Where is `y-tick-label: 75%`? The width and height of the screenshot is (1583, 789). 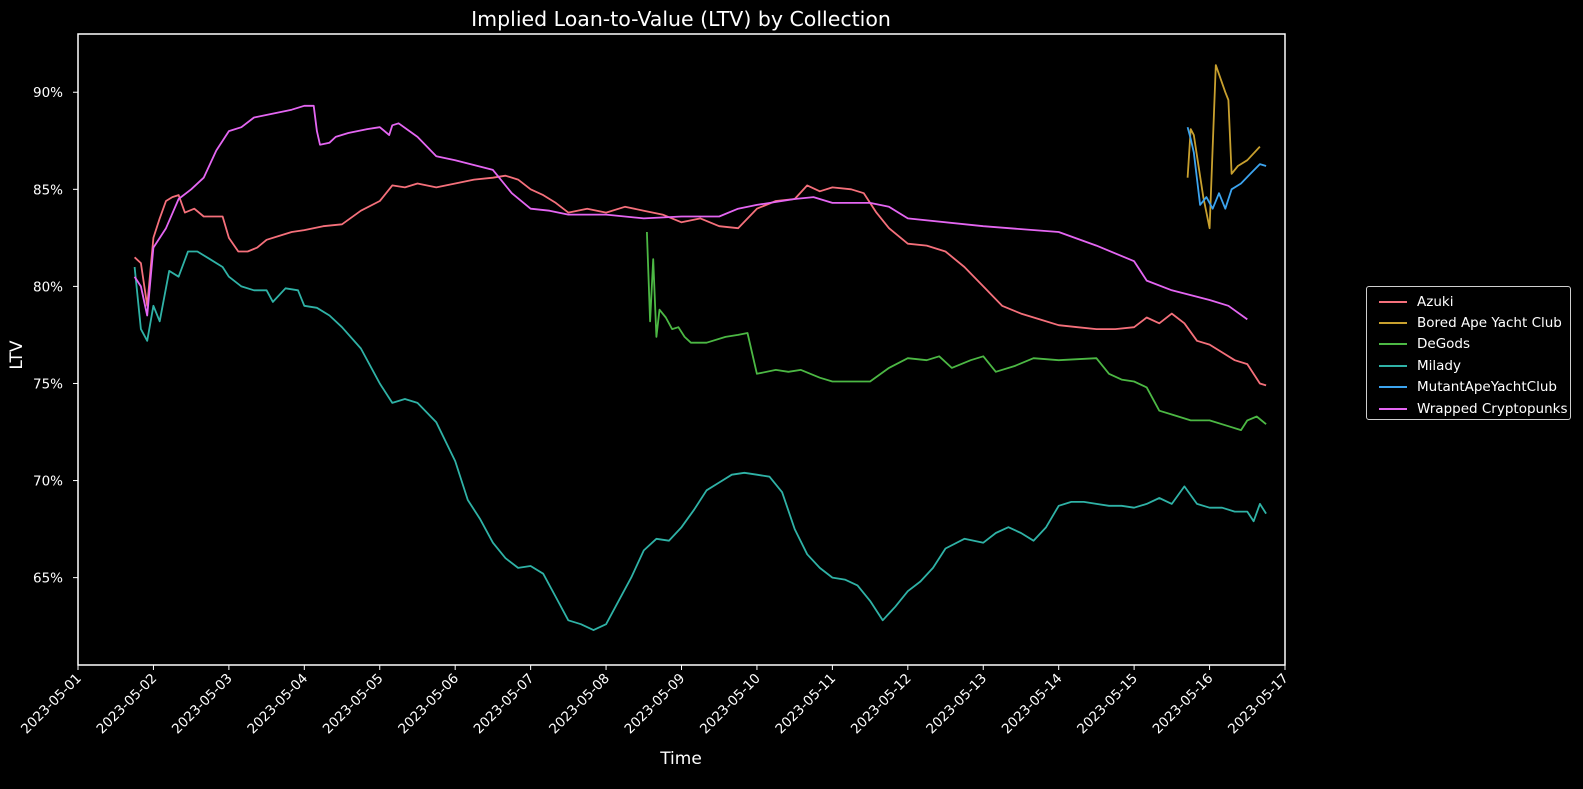 y-tick-label: 75% is located at coordinates (48, 384).